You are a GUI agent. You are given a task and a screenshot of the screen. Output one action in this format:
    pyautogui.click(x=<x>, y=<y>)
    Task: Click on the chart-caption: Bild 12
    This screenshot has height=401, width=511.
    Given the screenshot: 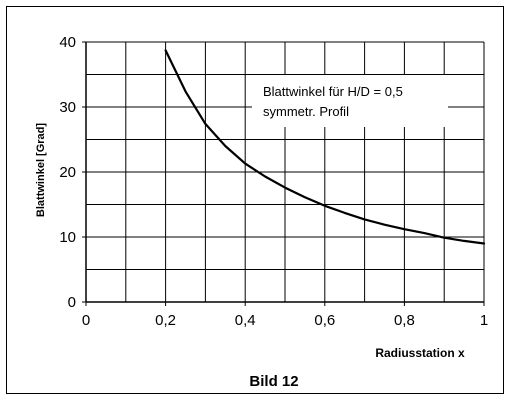 What is the action you would take?
    pyautogui.click(x=273, y=381)
    